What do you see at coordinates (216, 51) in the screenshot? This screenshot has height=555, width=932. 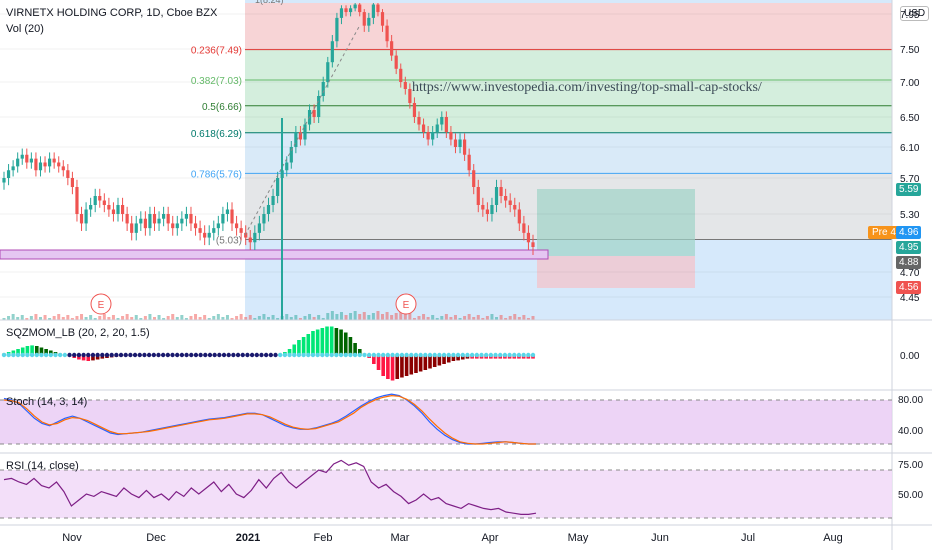 I see `fib-level-label: 0.236(7.49)` at bounding box center [216, 51].